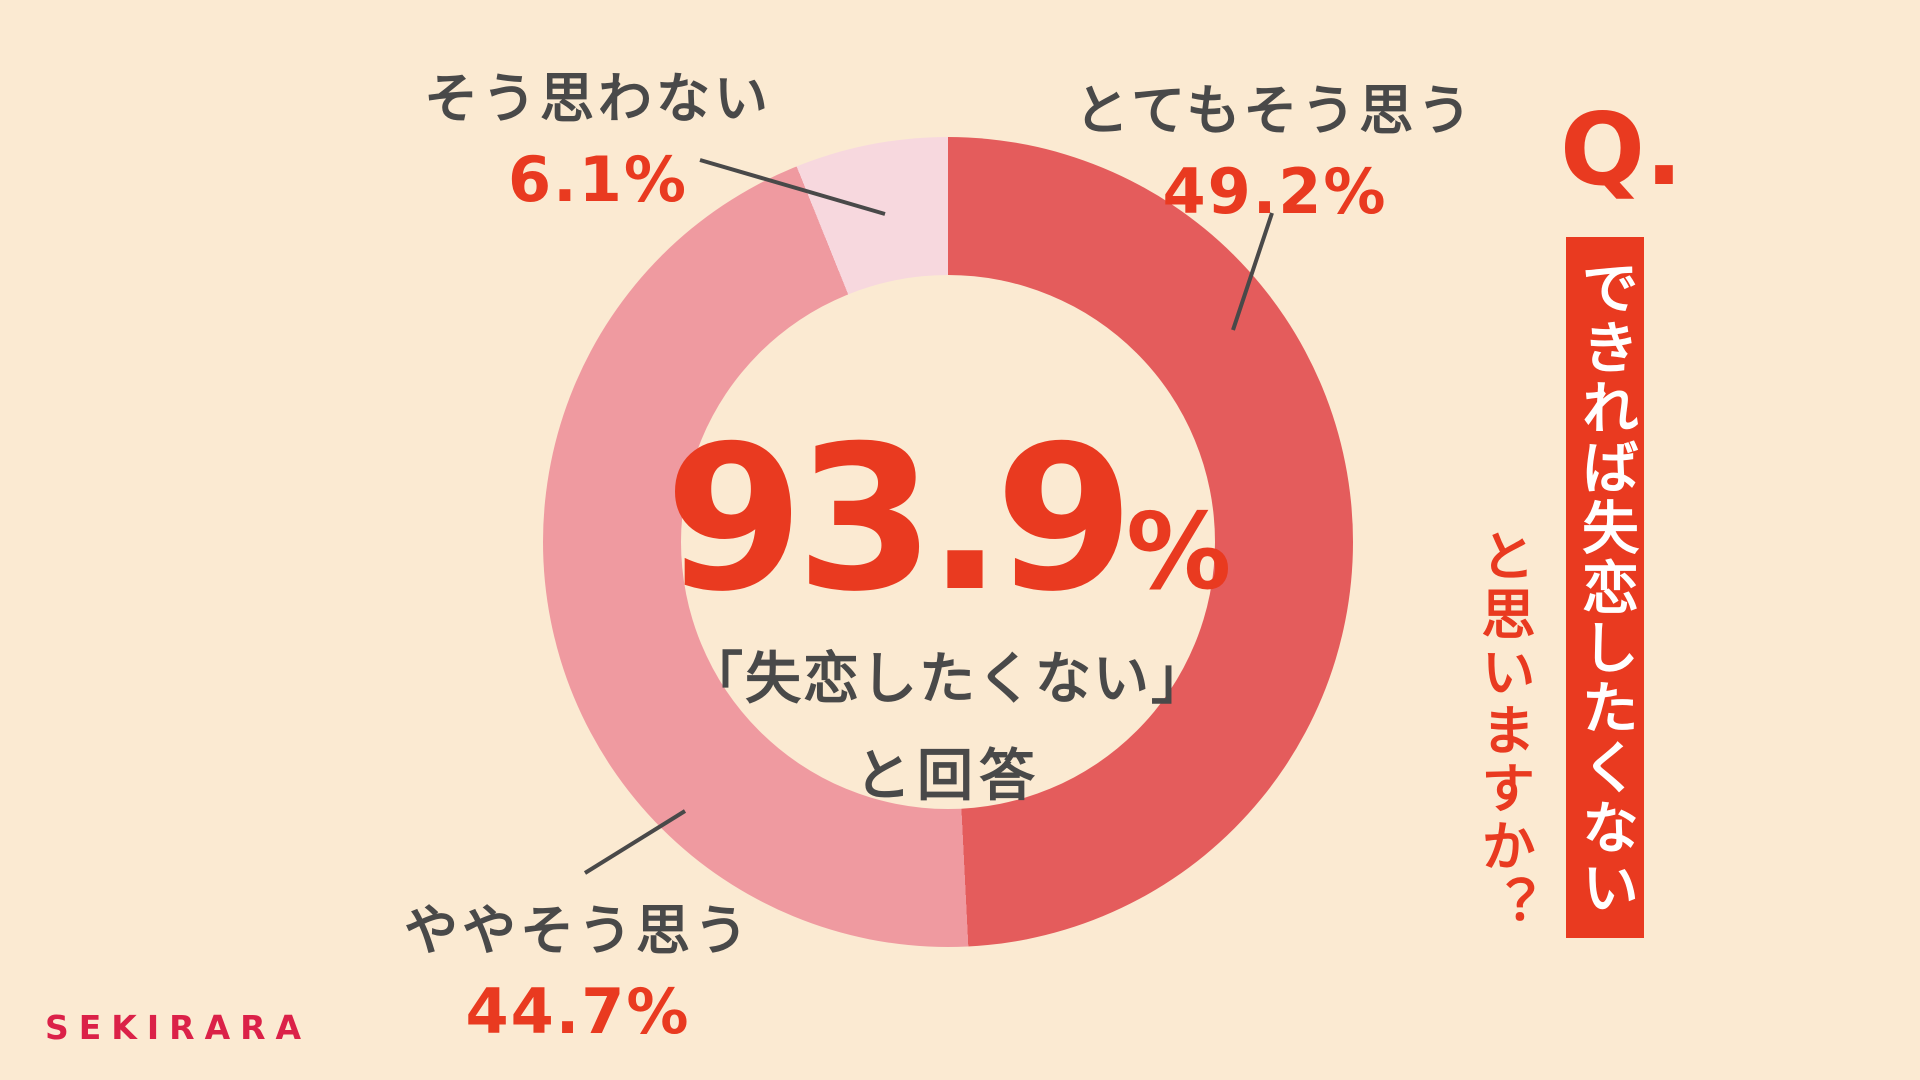 The width and height of the screenshot is (1920, 1080). I want to click on callout-strongly-value: 49.2%, so click(1275, 191).